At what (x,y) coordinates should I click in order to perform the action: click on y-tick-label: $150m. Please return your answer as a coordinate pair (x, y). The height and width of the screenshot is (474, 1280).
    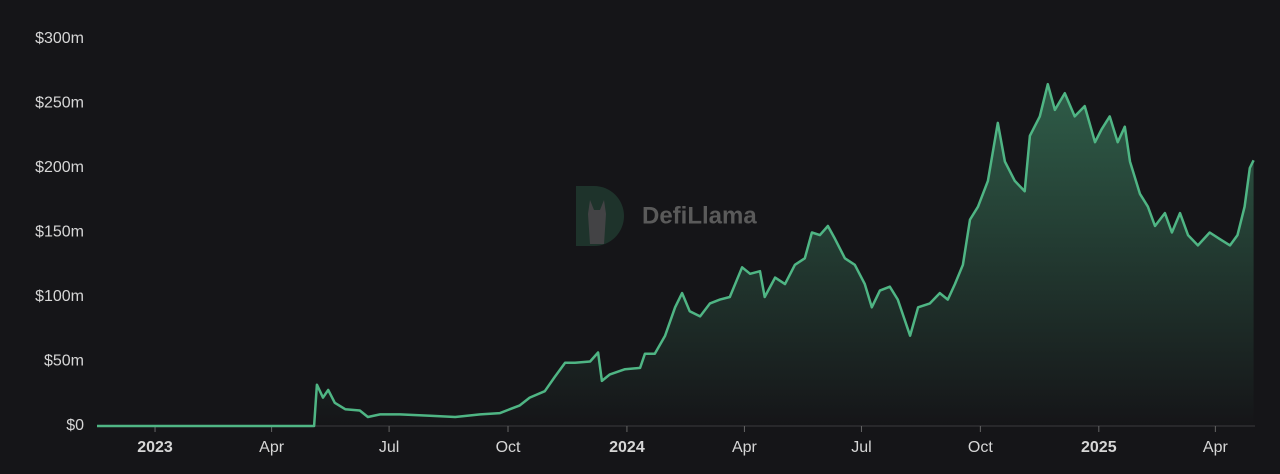
    Looking at the image, I should click on (59, 232).